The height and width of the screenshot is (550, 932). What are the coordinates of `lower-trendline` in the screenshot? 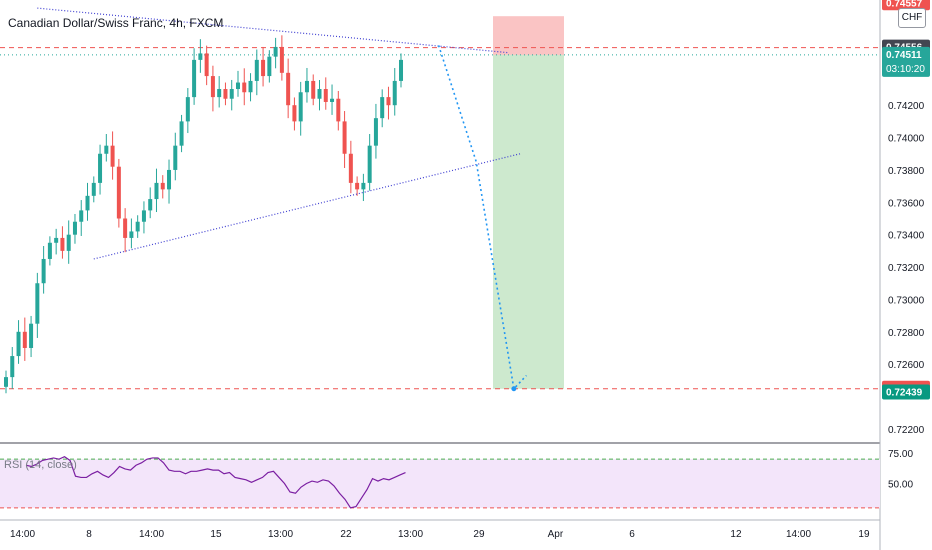 It's located at (307, 206).